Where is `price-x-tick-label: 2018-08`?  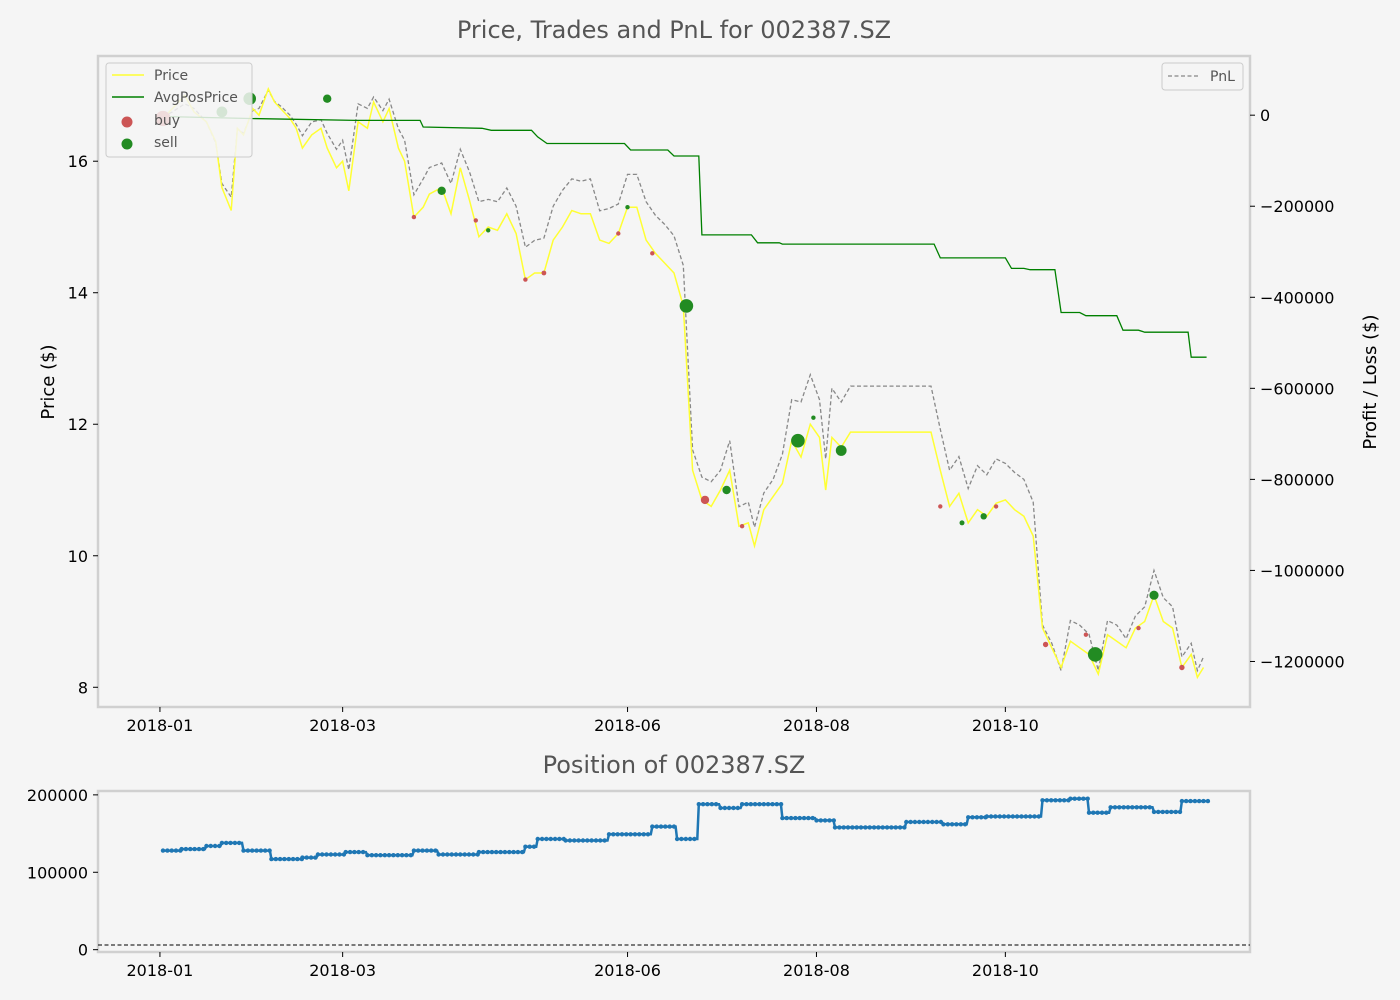 price-x-tick-label: 2018-08 is located at coordinates (816, 725).